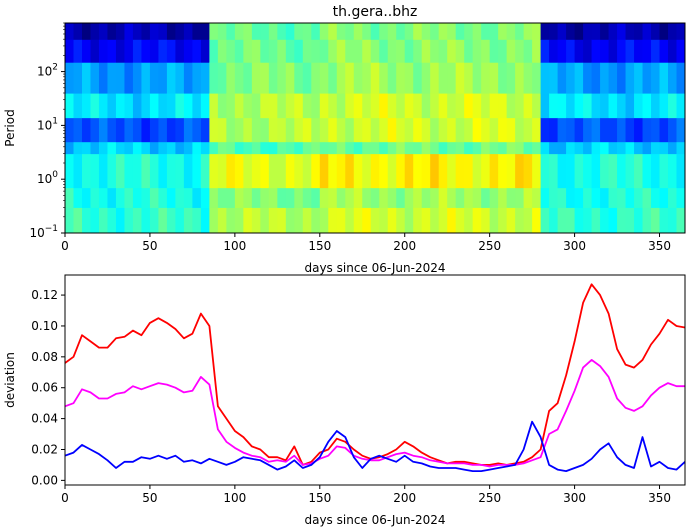  I want to click on x-tick-label: 100, so click(234, 498).